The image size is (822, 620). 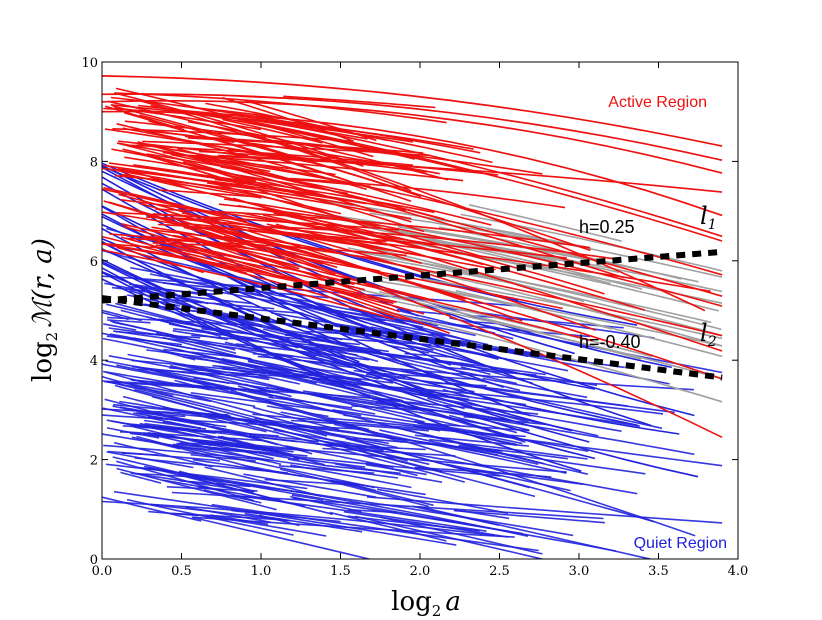 I want to click on x-tick-label: 1.0, so click(x=261, y=571).